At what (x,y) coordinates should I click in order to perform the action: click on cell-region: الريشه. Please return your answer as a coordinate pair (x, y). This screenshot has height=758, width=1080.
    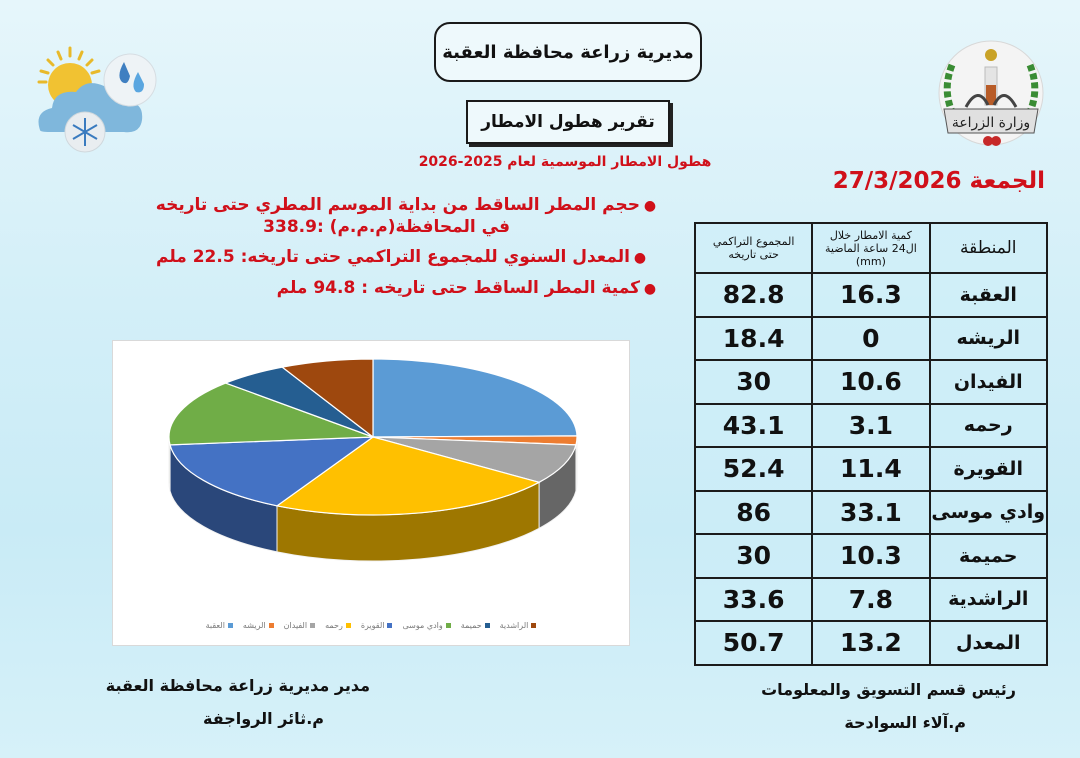
    Looking at the image, I should click on (988, 338).